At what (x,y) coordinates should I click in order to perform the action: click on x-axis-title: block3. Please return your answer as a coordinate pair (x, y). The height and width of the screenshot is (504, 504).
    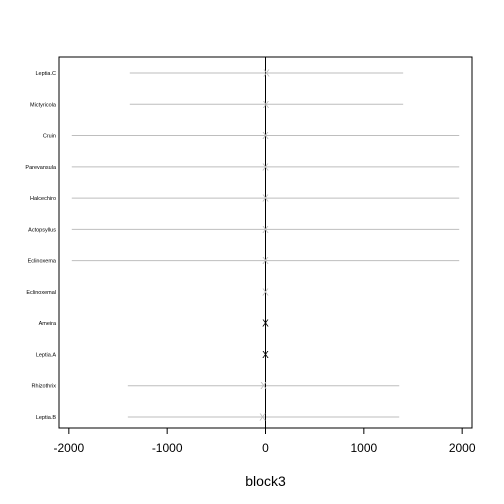
    Looking at the image, I should click on (265, 481).